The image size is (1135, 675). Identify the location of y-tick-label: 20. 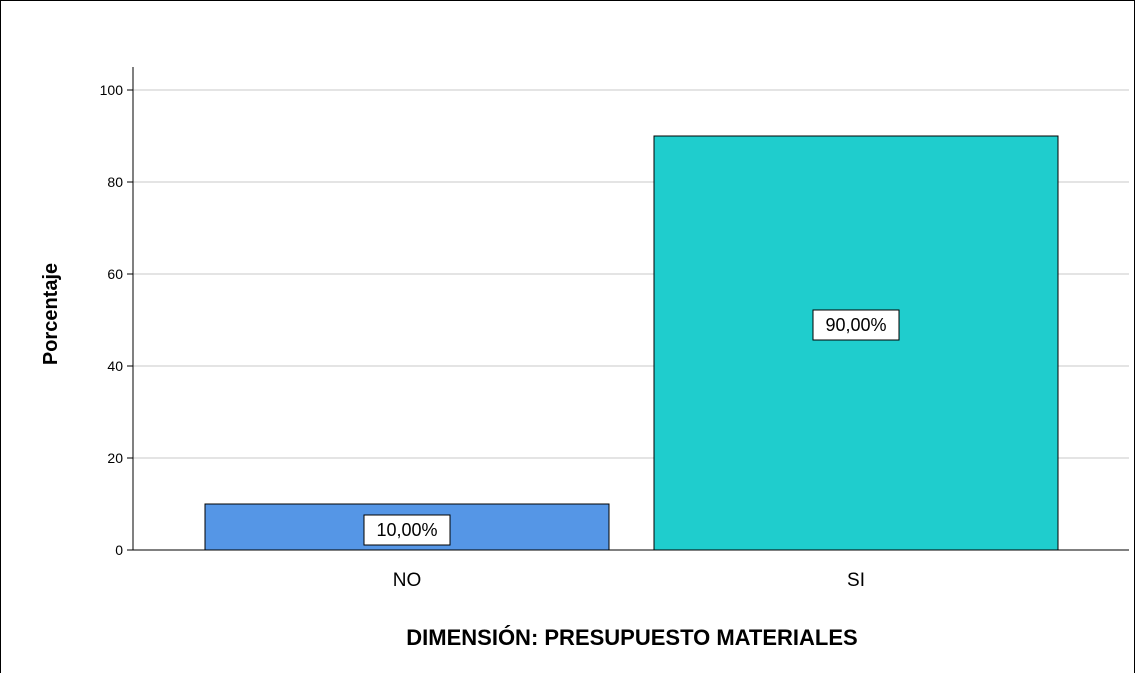
(115, 458).